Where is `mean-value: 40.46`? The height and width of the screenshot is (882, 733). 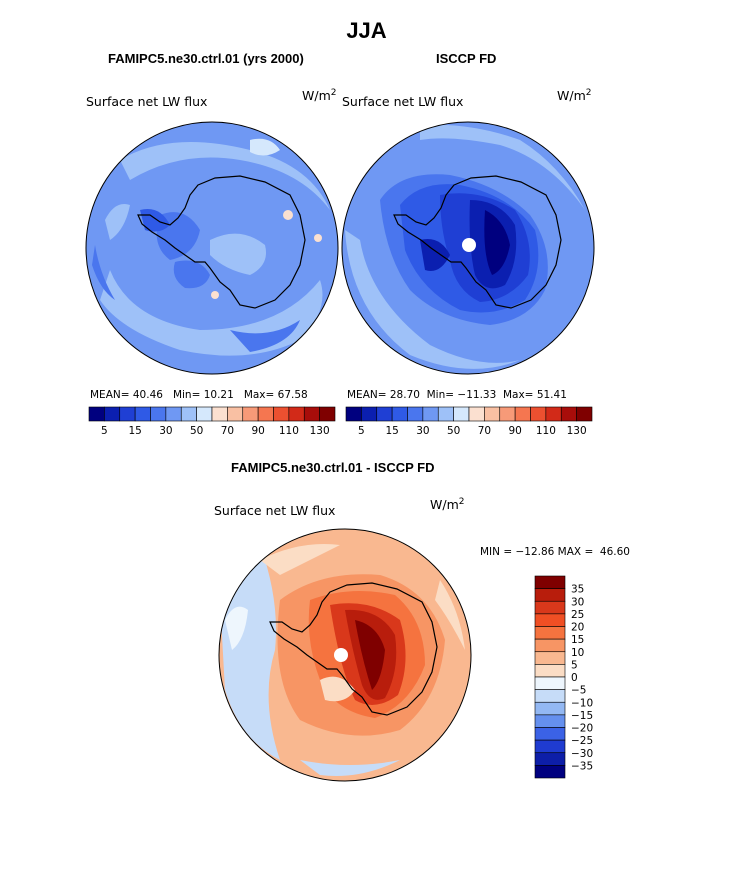
mean-value: 40.46 is located at coordinates (147, 395).